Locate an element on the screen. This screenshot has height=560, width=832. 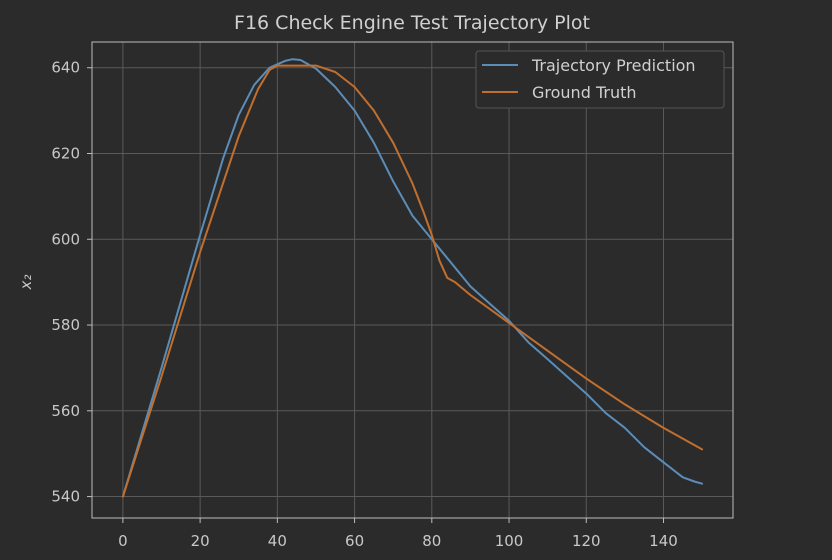
x-tick-label: 100 is located at coordinates (509, 541).